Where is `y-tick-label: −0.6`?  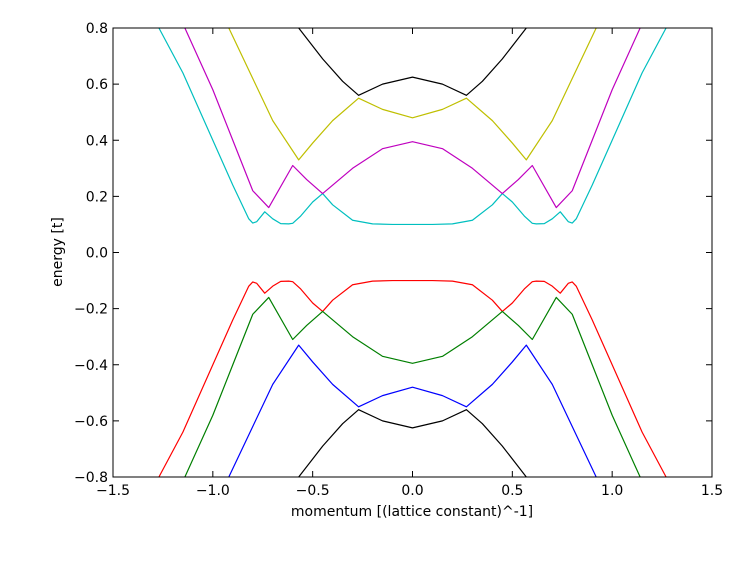
y-tick-label: −0.6 is located at coordinates (91, 422).